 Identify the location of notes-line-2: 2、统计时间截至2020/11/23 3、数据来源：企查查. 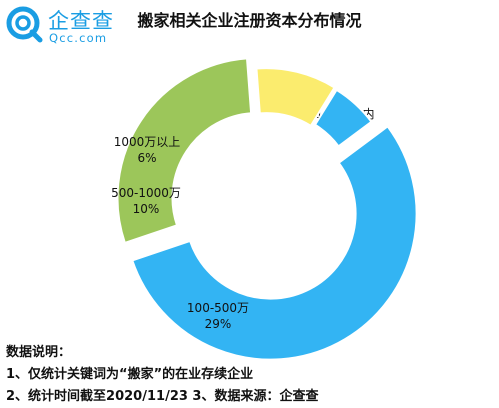
(162, 396).